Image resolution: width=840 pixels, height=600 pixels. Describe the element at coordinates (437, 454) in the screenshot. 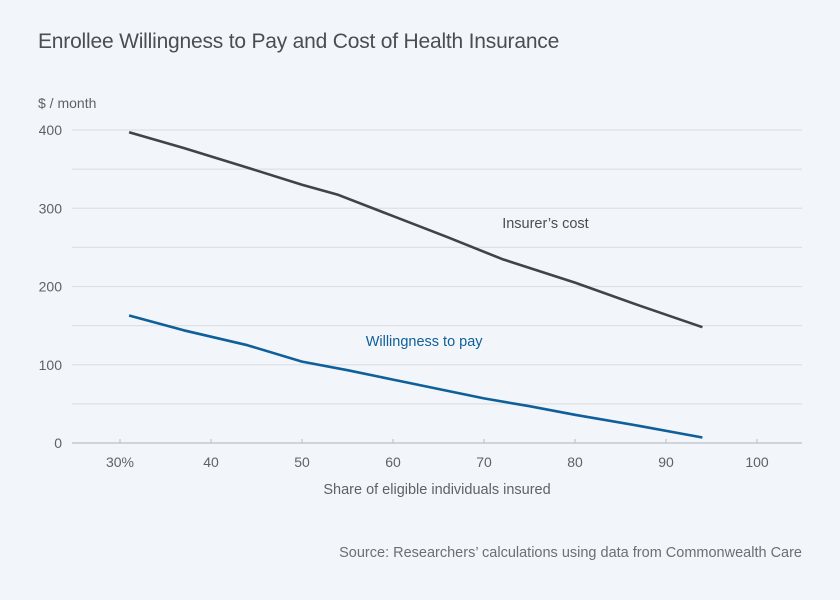

I see `x-axis: 30% 40 50 60 70 80 90 100` at that location.